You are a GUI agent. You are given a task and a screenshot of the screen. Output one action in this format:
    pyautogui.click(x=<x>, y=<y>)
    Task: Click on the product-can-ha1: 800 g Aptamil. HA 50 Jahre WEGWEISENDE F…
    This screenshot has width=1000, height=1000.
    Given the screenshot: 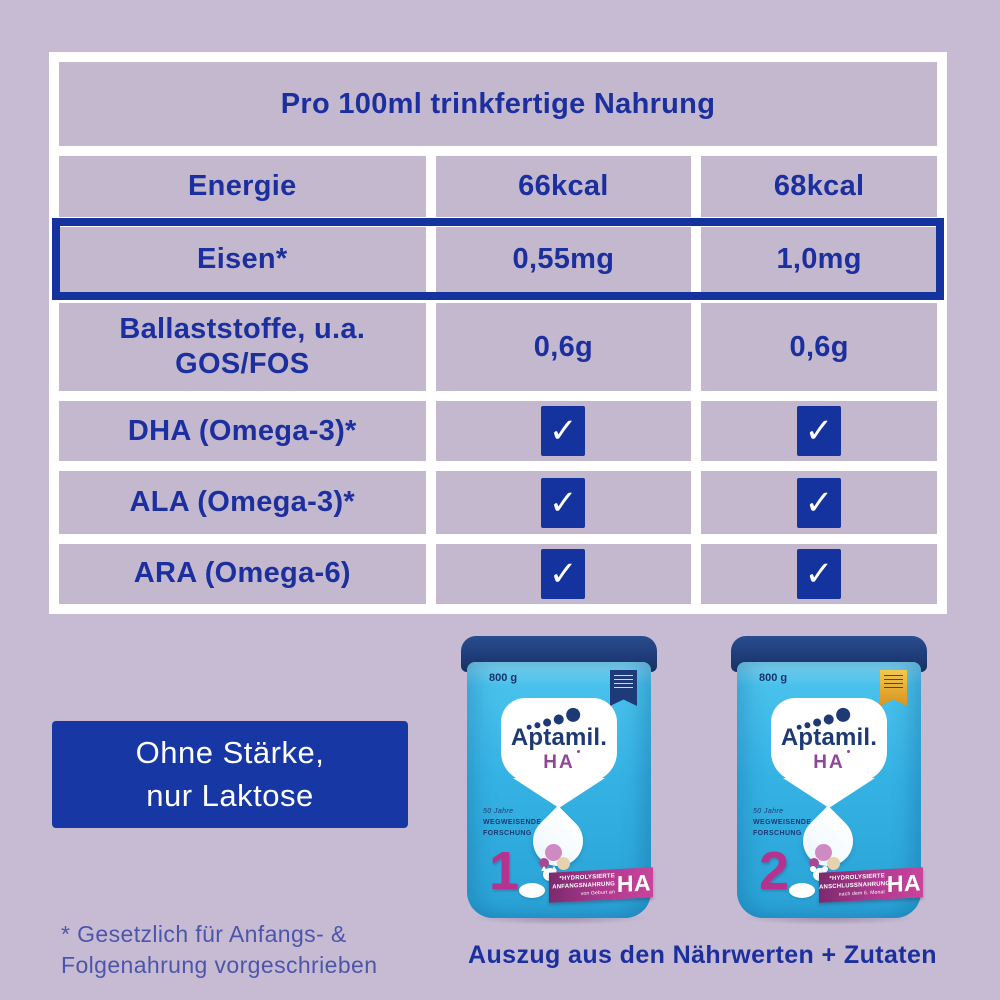 What is the action you would take?
    pyautogui.click(x=559, y=780)
    